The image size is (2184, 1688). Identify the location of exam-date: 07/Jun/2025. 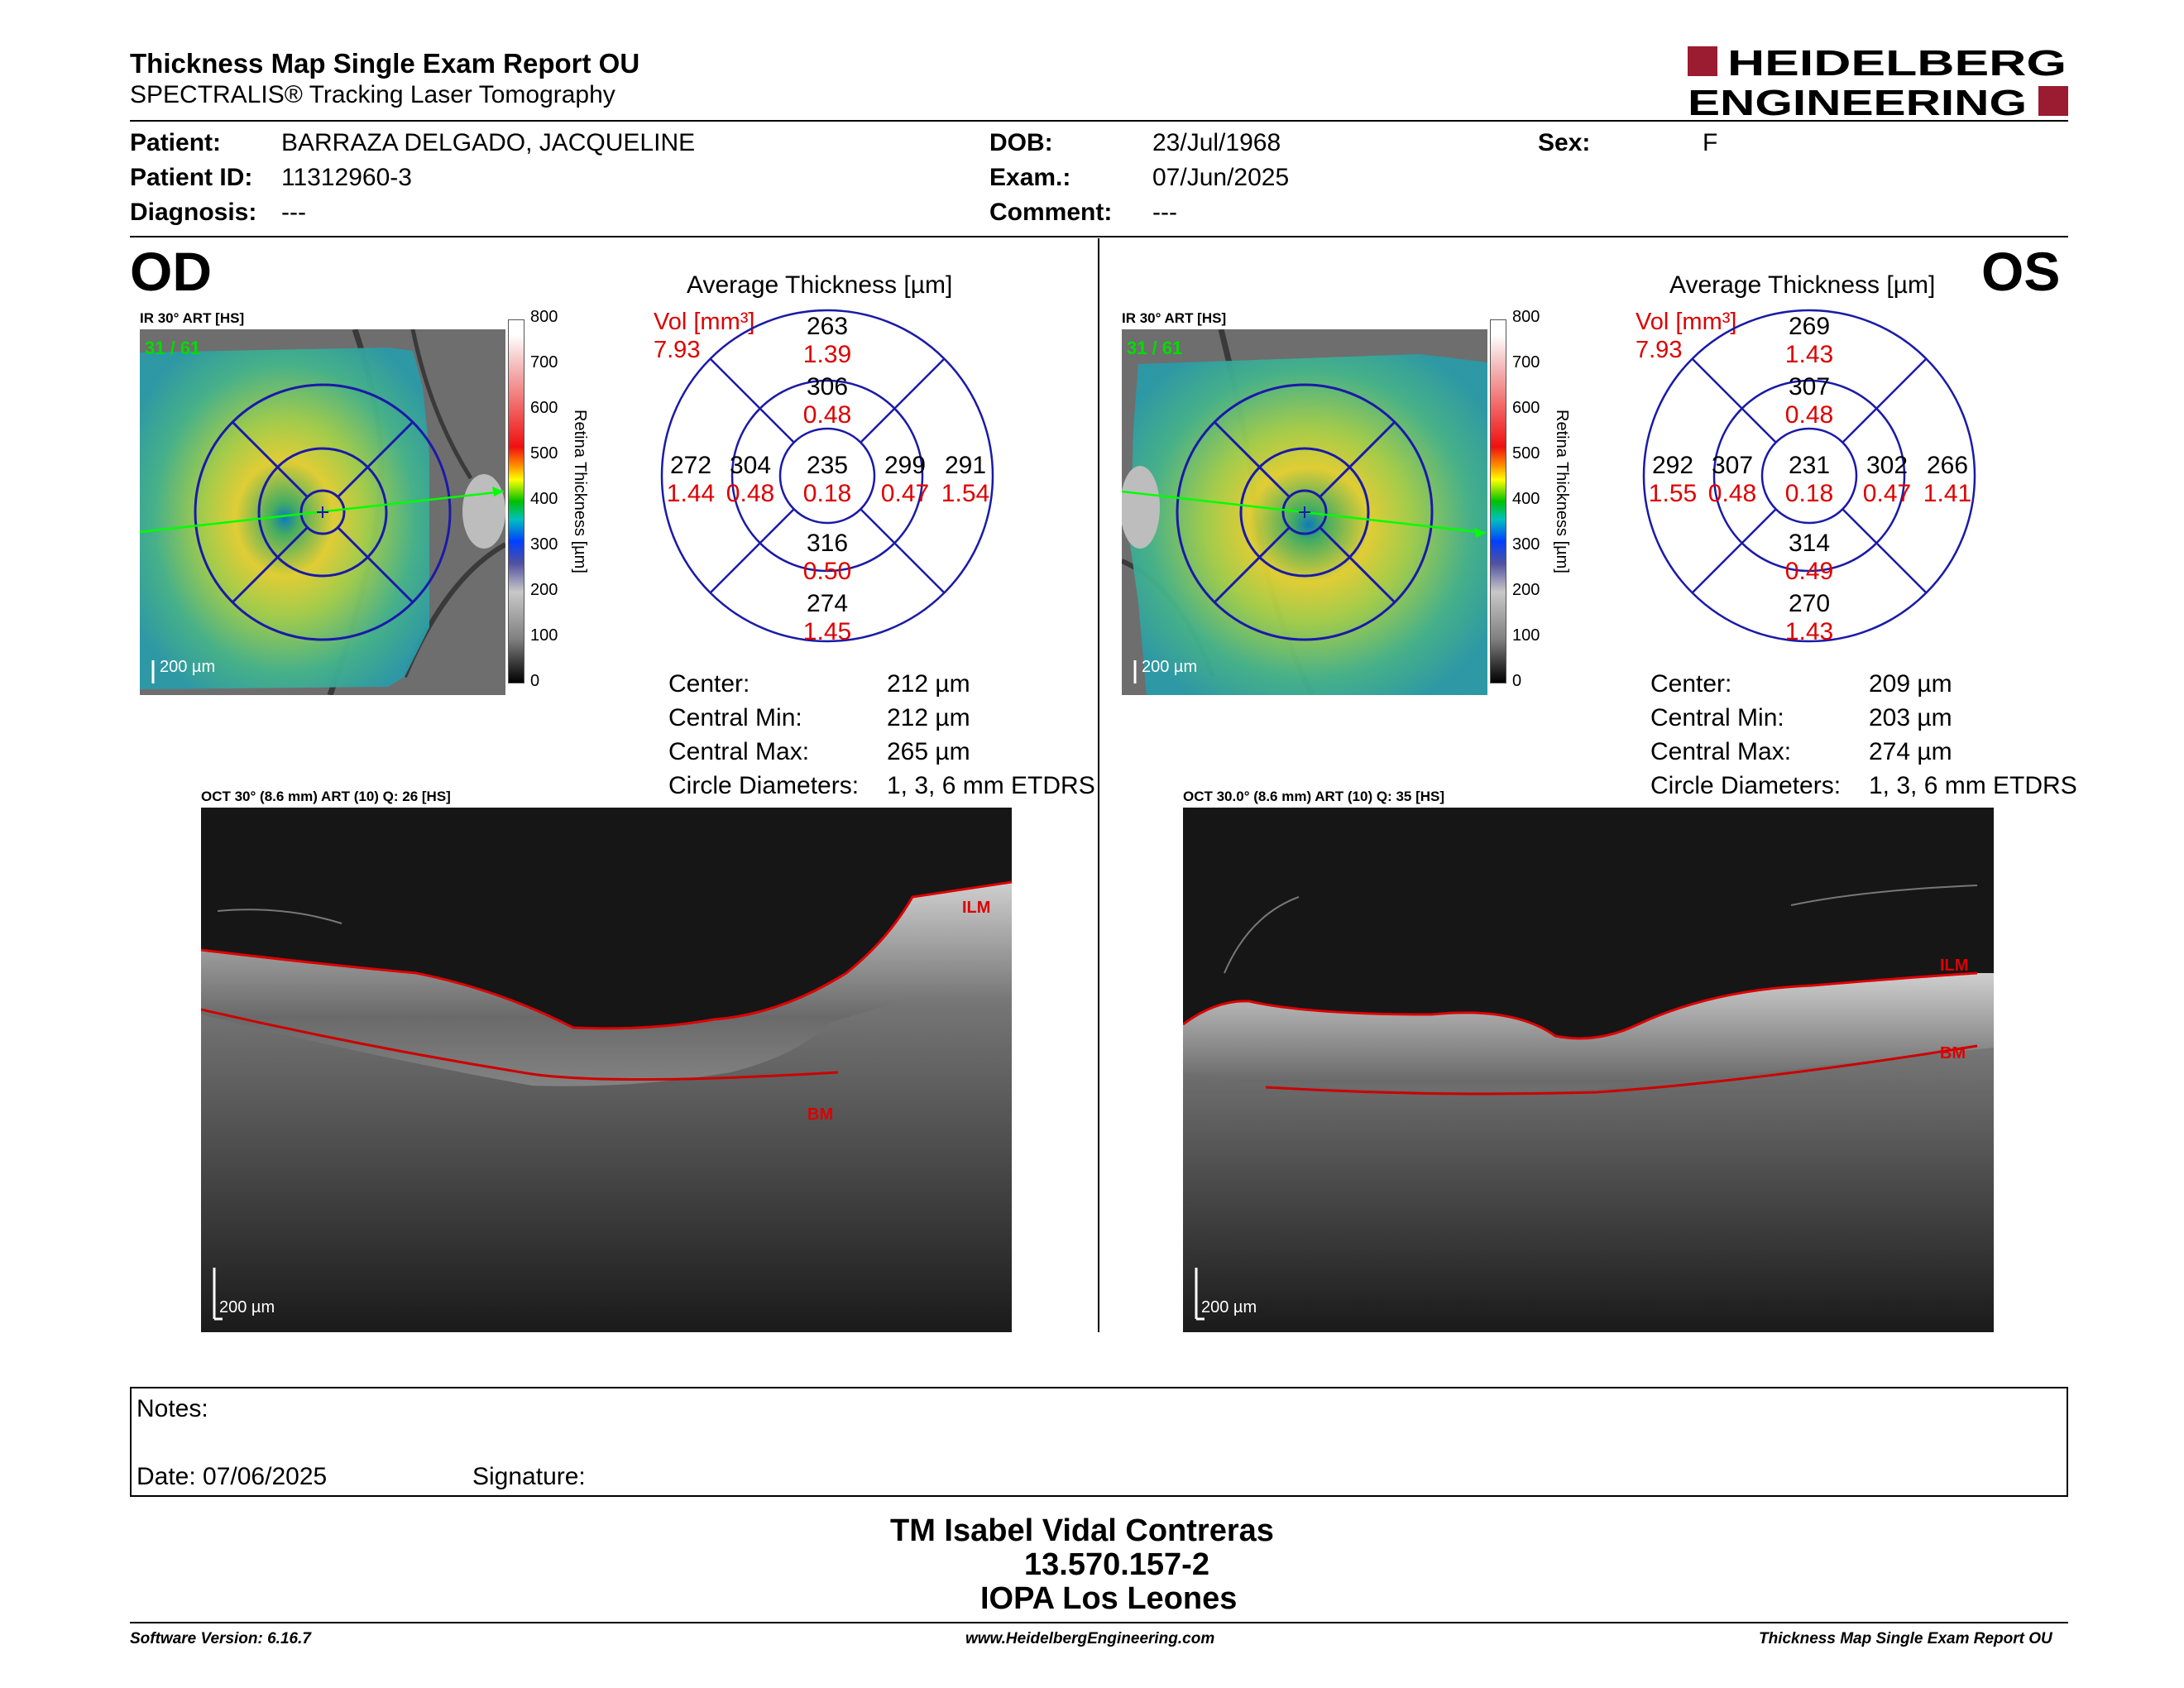
(1221, 177).